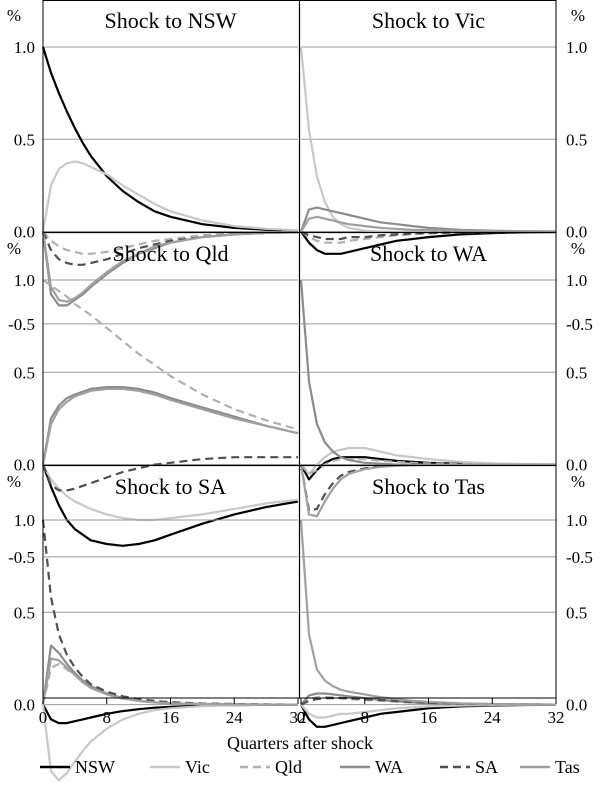  Describe the element at coordinates (300, 743) in the screenshot. I see `x-axis-label: Quarters after shock` at that location.